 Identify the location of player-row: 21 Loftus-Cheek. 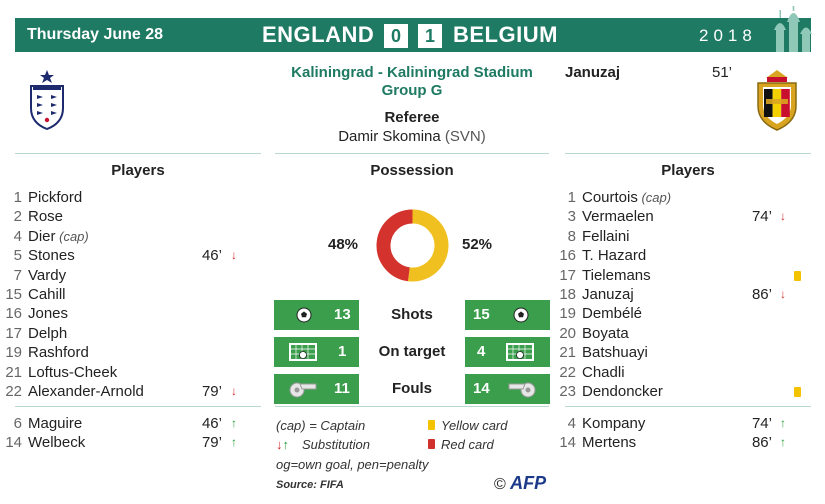
(123, 372).